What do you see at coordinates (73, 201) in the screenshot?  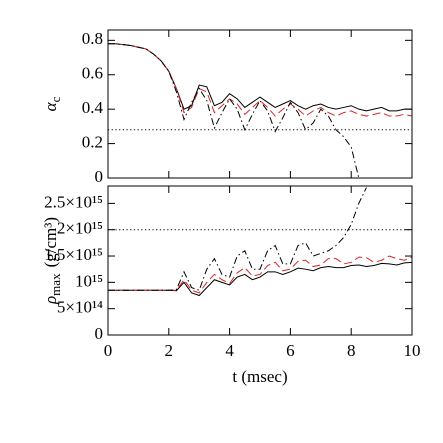 I see `y-tick-label: 2.5×10¹⁵` at bounding box center [73, 201].